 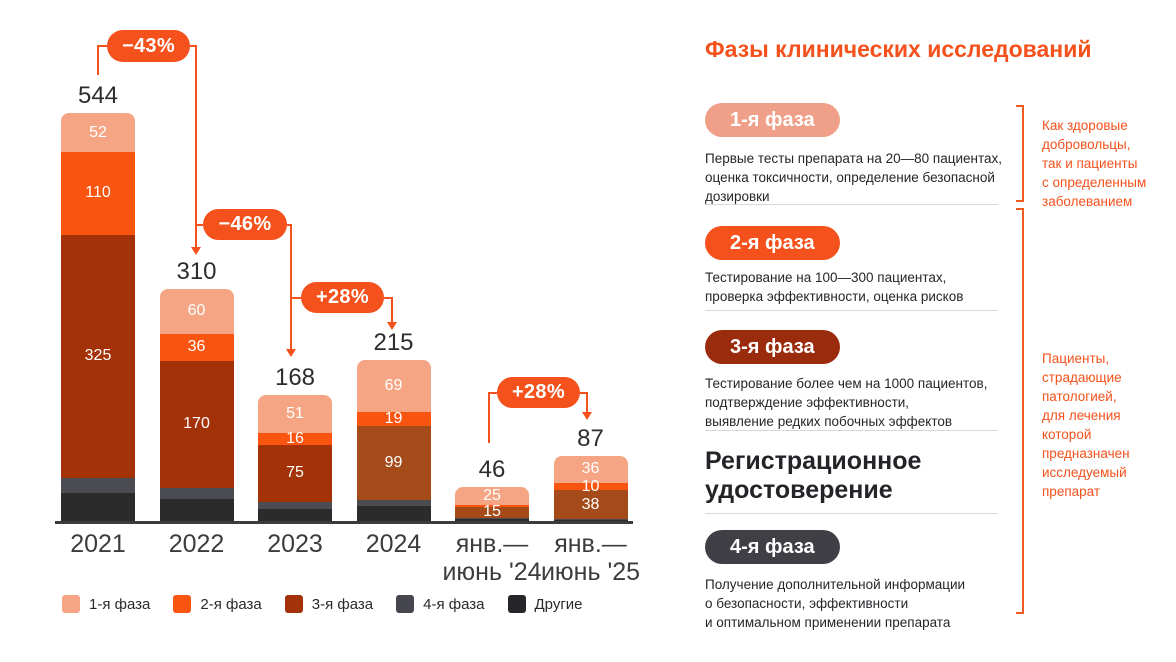 What do you see at coordinates (813, 475) in the screenshot?
I see `registration-heading: Регистрационное удостоверение` at bounding box center [813, 475].